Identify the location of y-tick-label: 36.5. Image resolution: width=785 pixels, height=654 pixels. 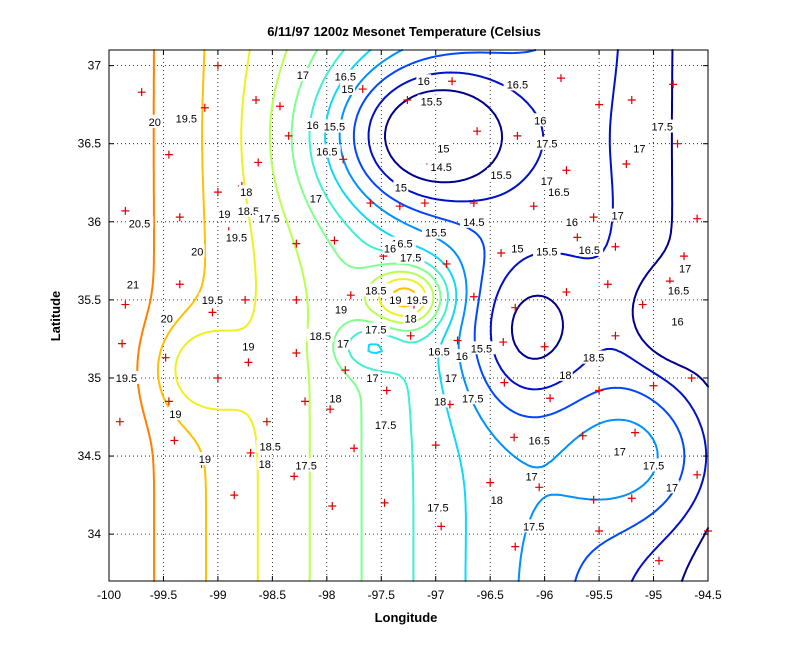
(90, 144).